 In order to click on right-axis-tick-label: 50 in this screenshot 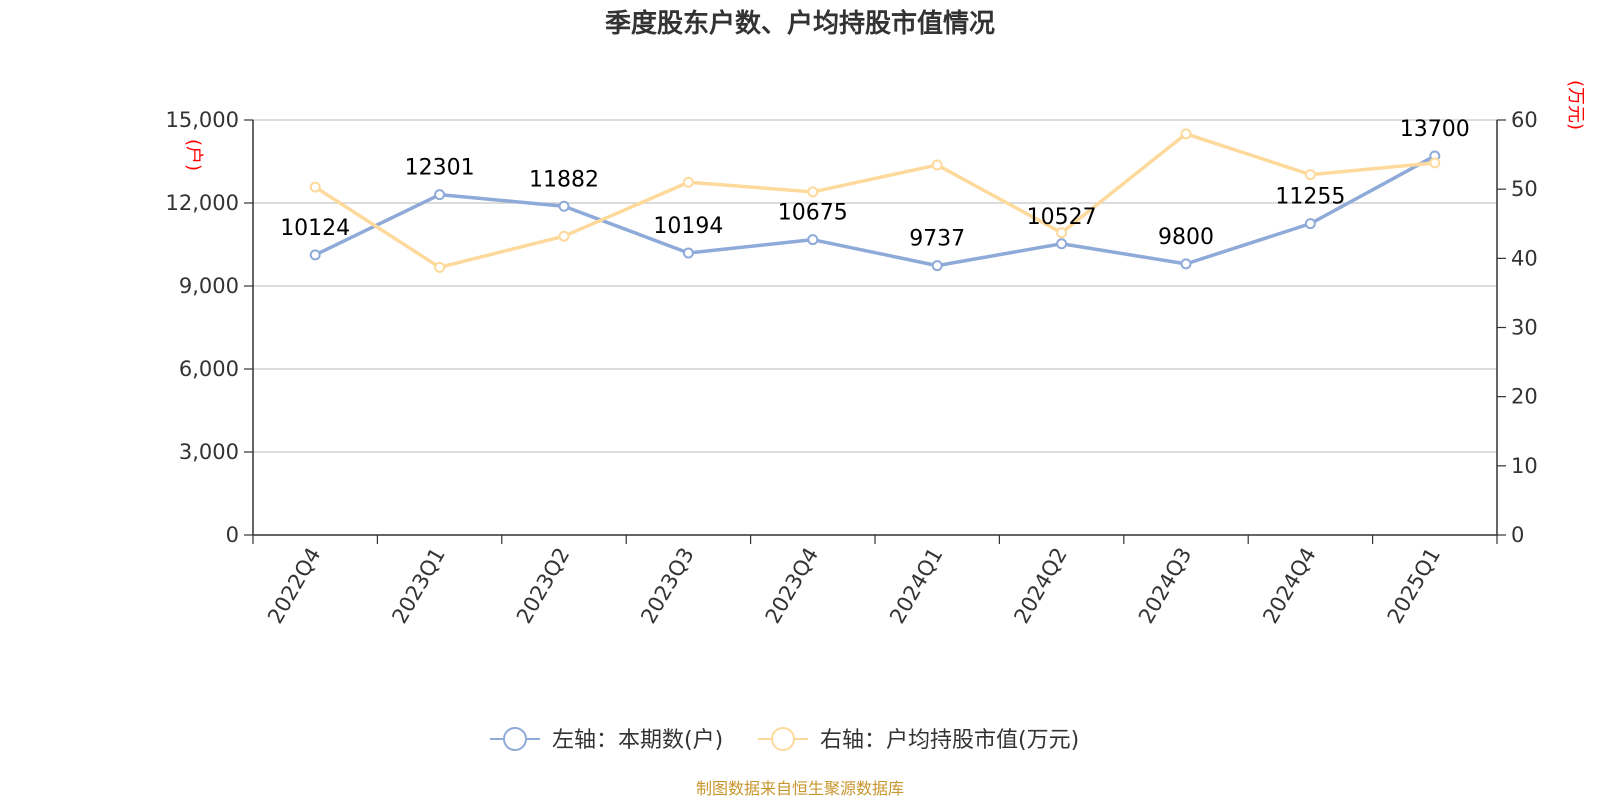, I will do `click(1524, 189)`.